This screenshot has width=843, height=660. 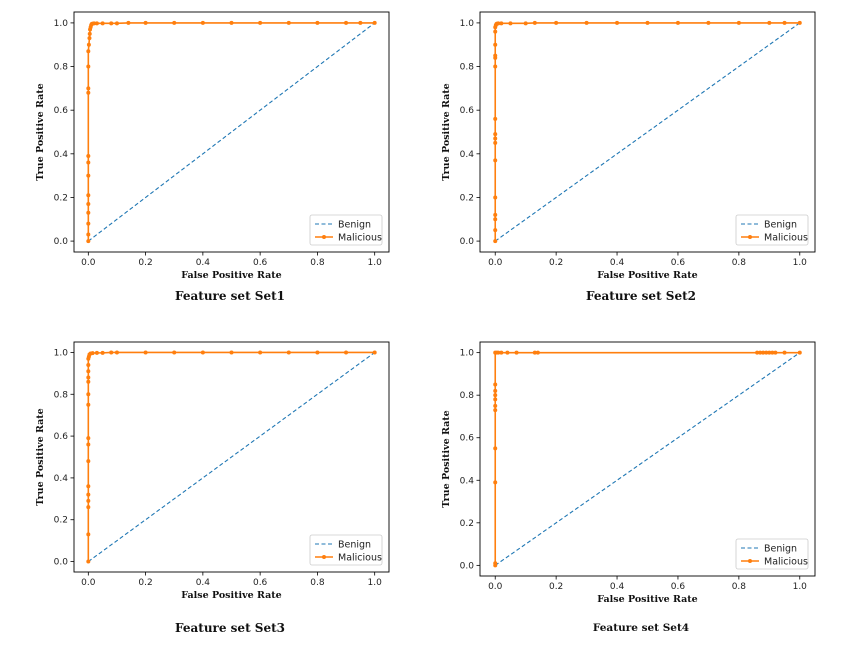 I want to click on y-tick-label: 0.4, so click(x=61, y=479).